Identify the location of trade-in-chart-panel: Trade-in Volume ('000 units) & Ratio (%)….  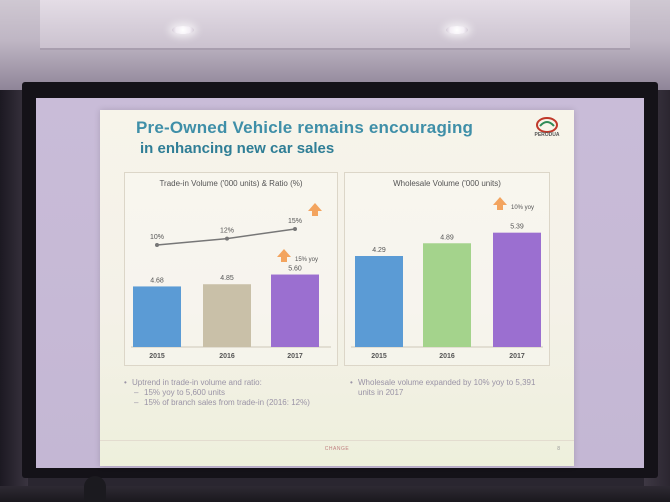
(231, 269).